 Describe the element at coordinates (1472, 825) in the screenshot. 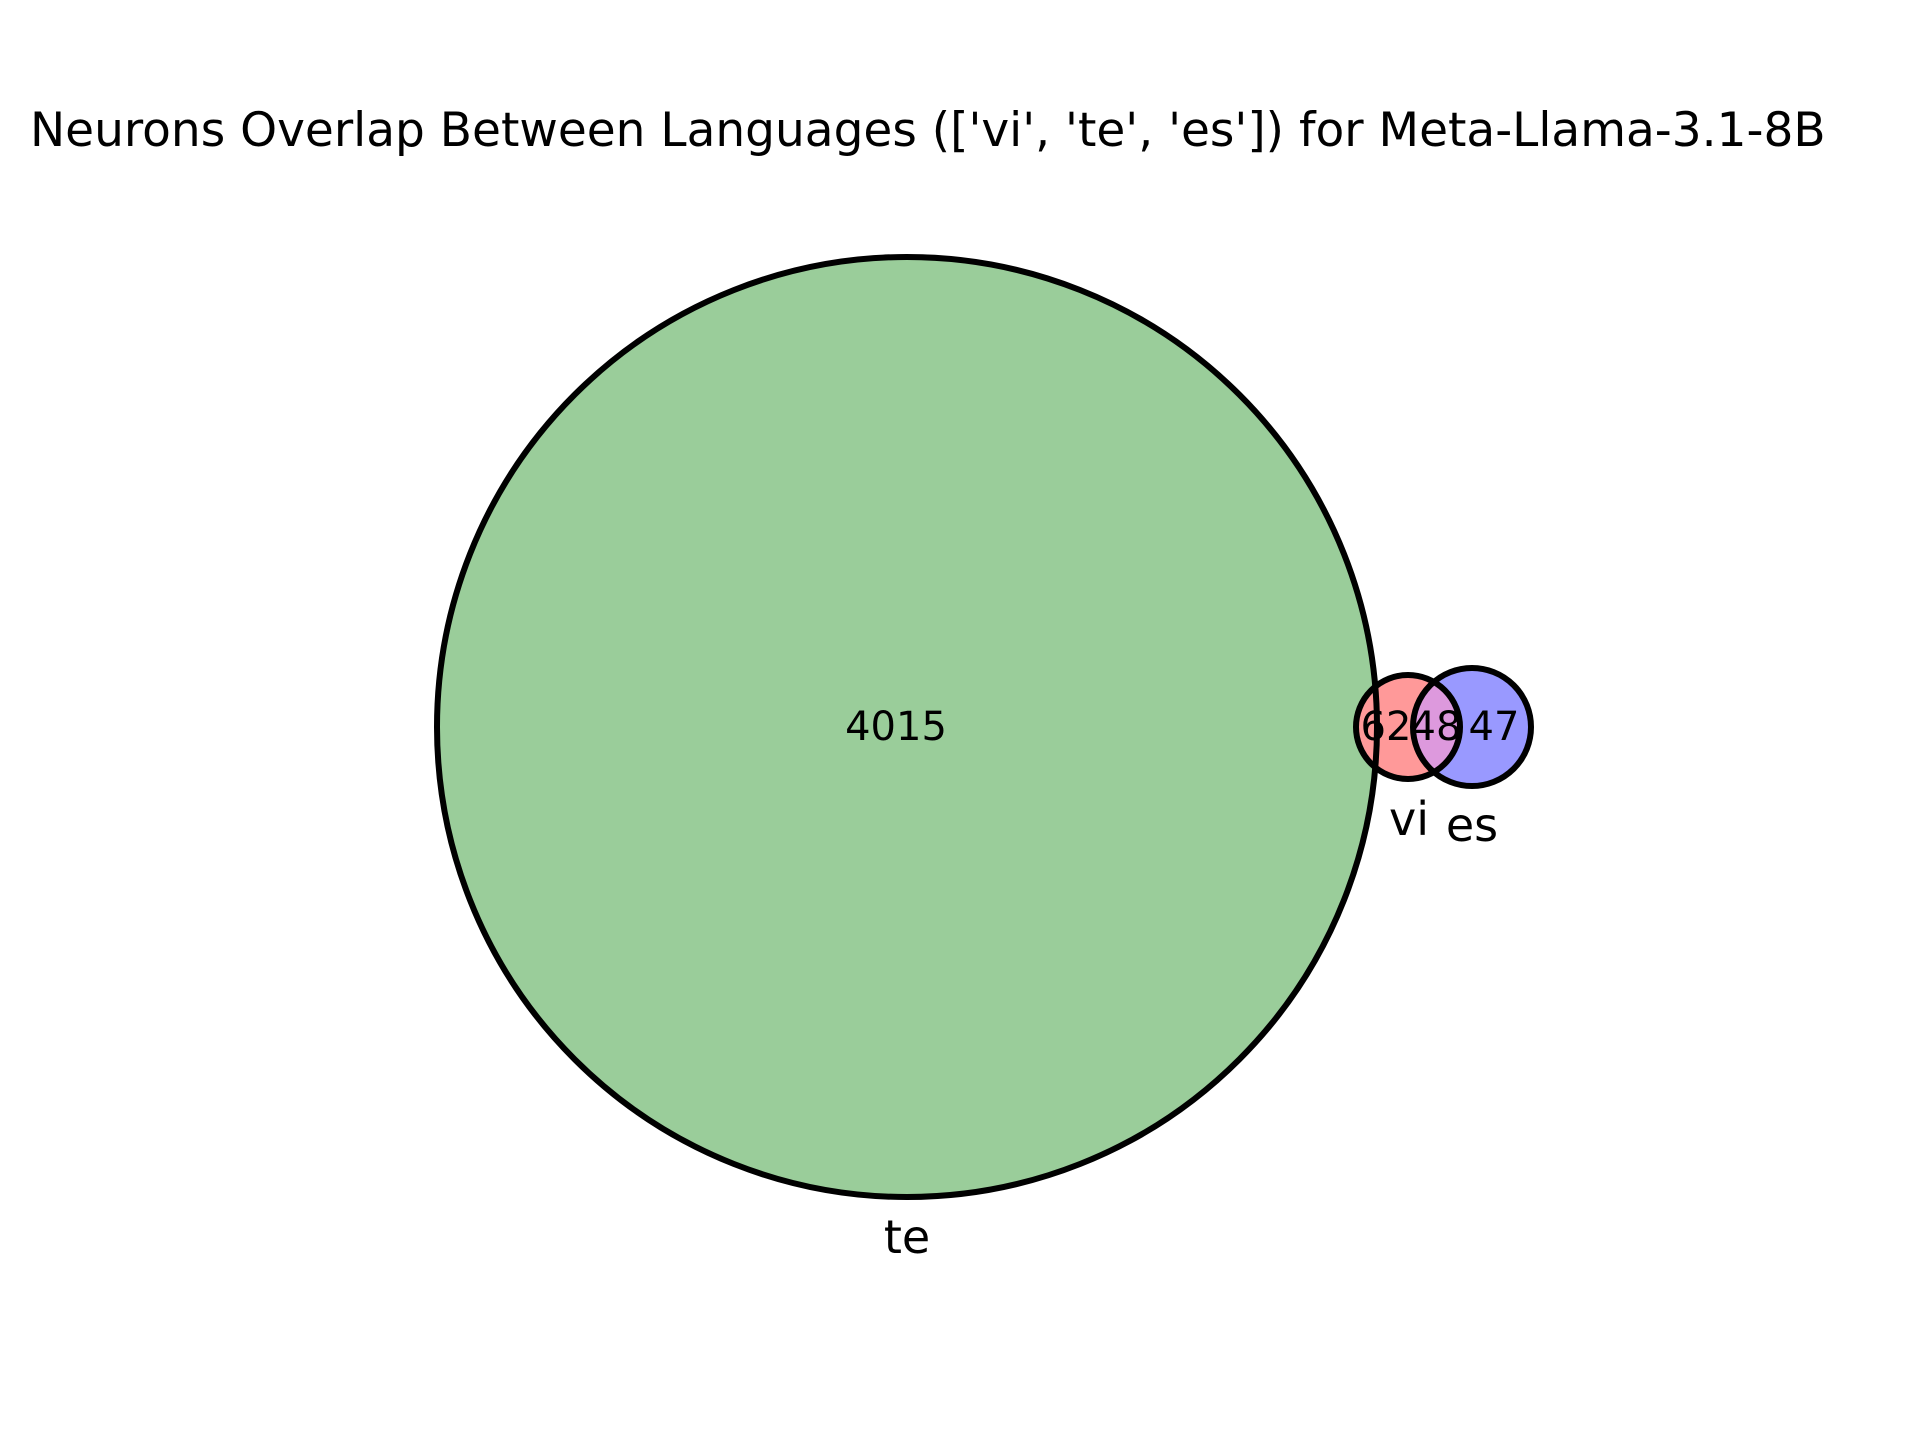

I see `set-label-es: es` at that location.